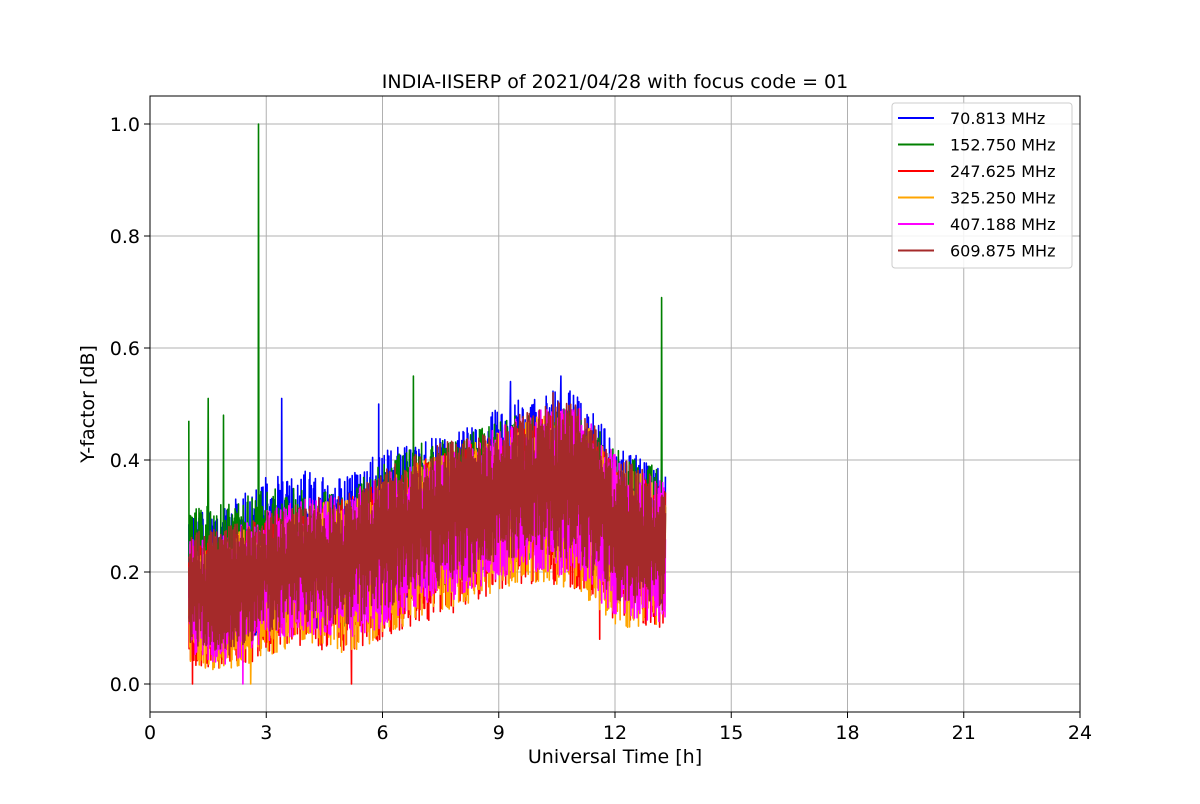  What do you see at coordinates (266, 733) in the screenshot?
I see `x-tick-label: 3` at bounding box center [266, 733].